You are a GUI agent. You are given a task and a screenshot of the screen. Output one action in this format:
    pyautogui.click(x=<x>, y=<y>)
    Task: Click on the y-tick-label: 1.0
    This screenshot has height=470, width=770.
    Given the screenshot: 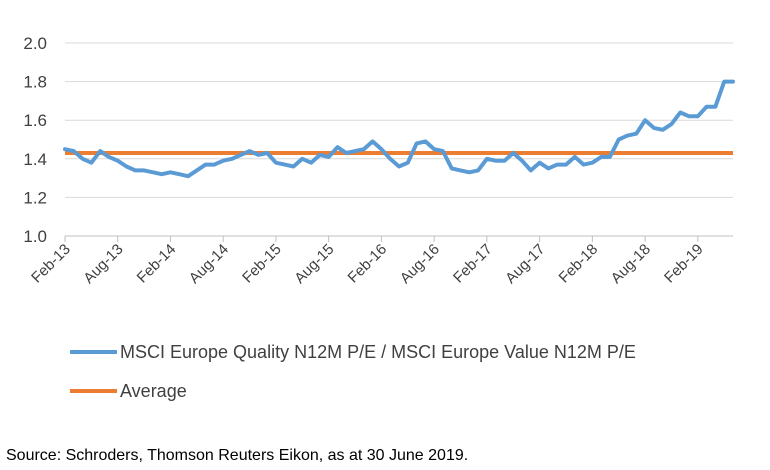 What is the action you would take?
    pyautogui.click(x=35, y=236)
    